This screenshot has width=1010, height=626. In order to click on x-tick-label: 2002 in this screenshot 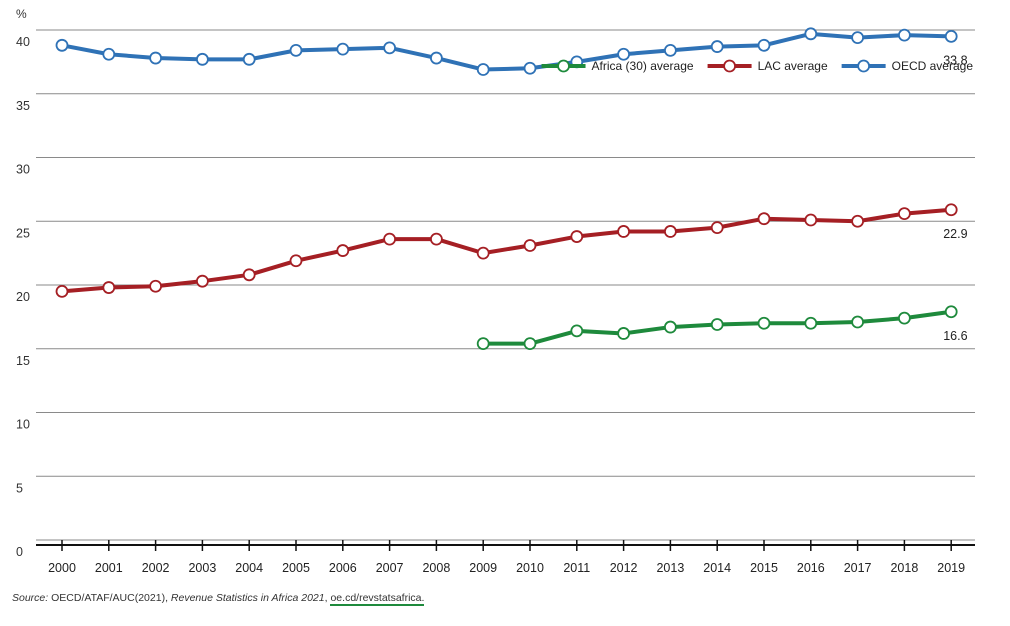, I will do `click(156, 568)`.